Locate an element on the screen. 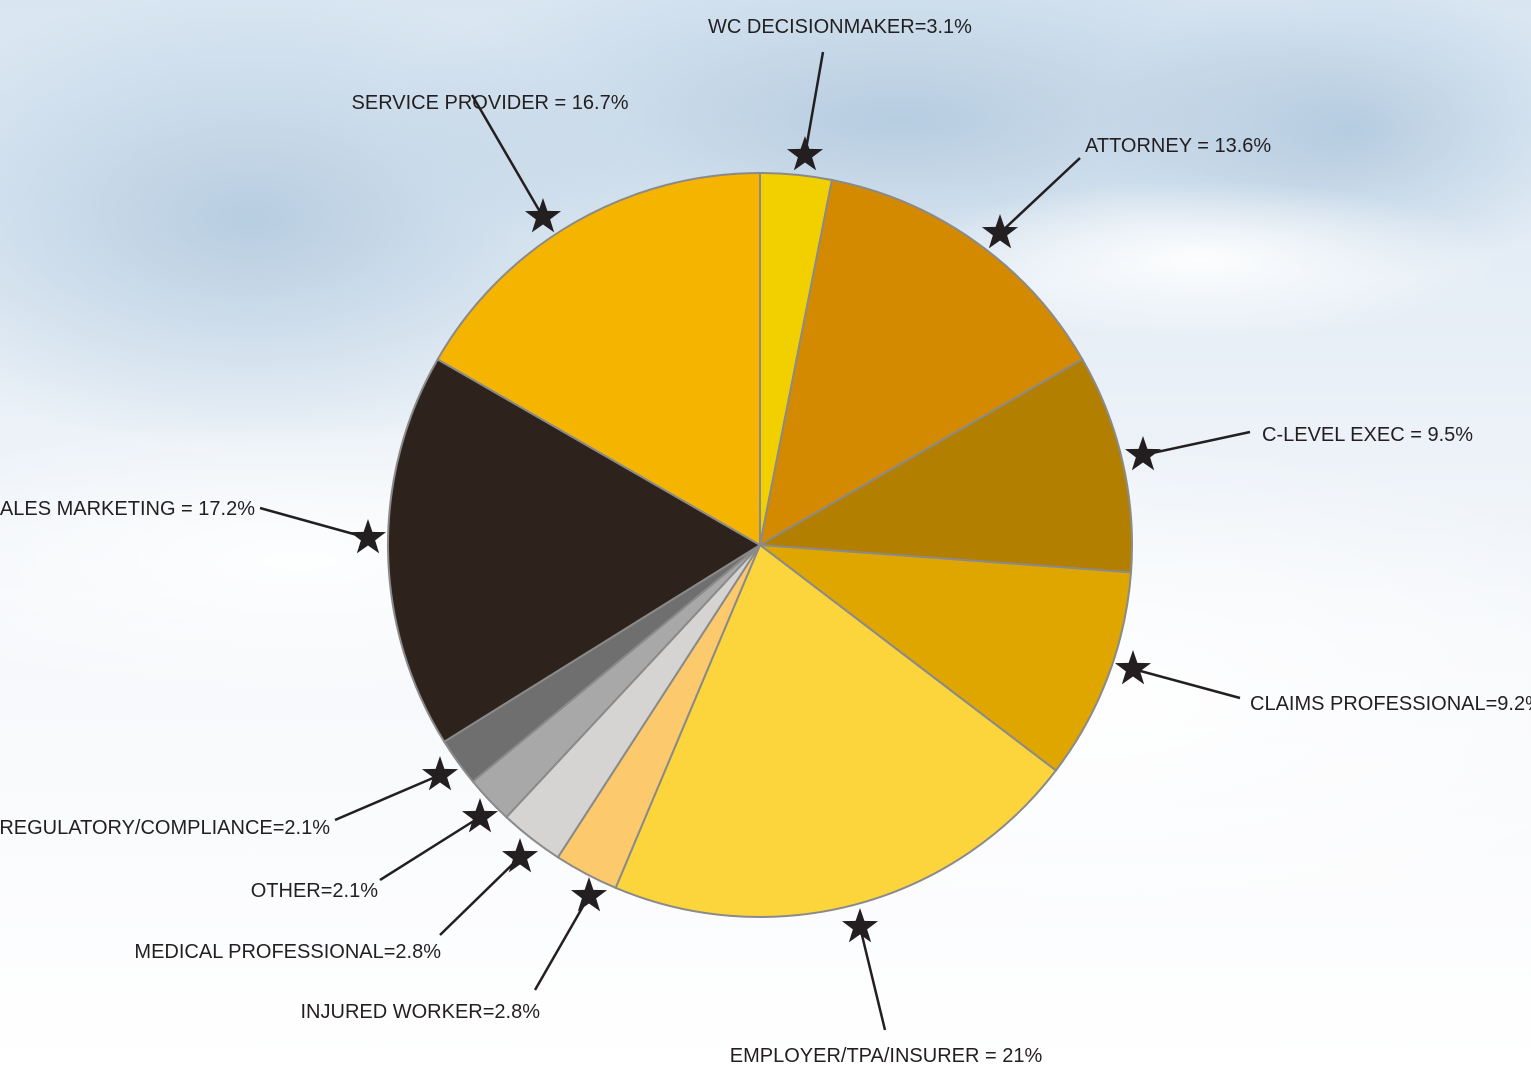  slice-label: C-LEVEL EXEC = 9.5% is located at coordinates (1367, 435).